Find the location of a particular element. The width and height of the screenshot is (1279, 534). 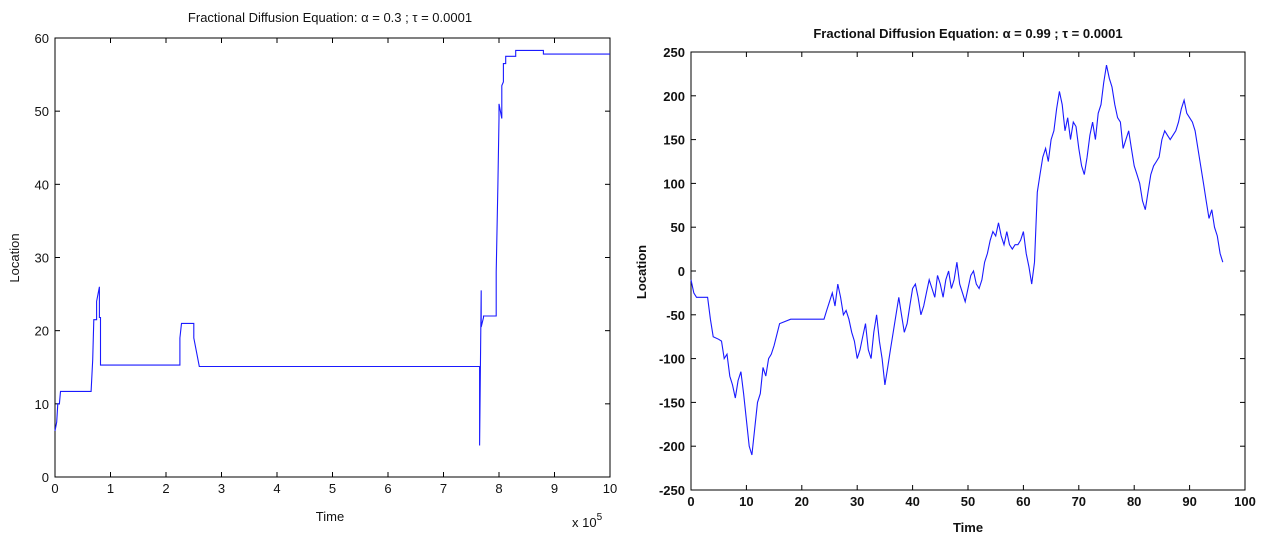

chart-left-xlabel: Time is located at coordinates (330, 516).